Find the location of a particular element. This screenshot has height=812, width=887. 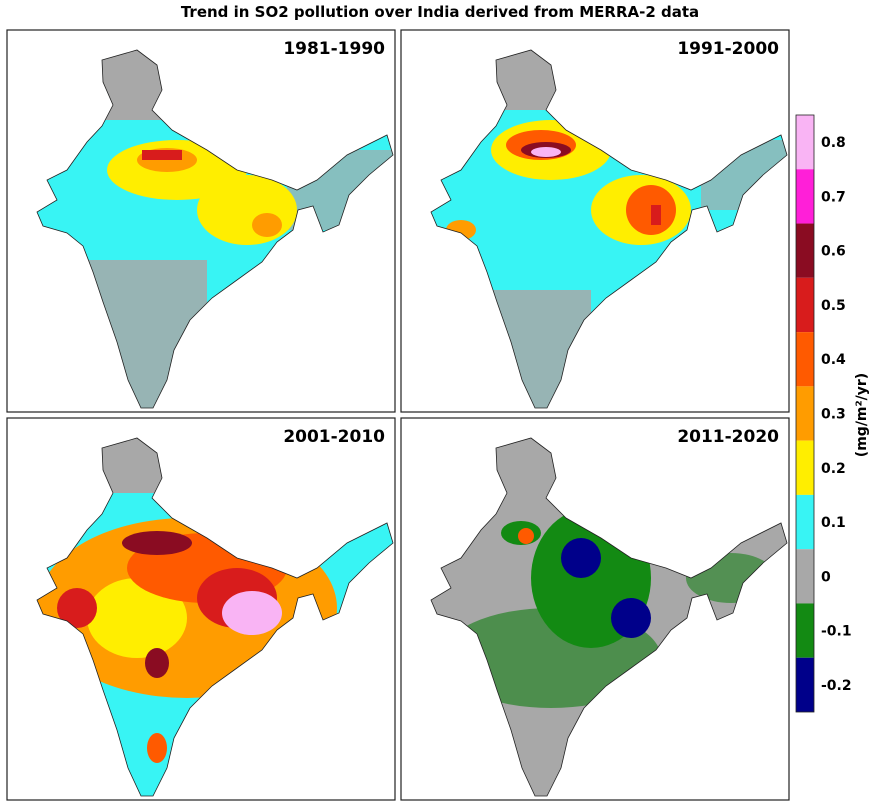

colorbar-tick-label: -0.1 is located at coordinates (836, 632).